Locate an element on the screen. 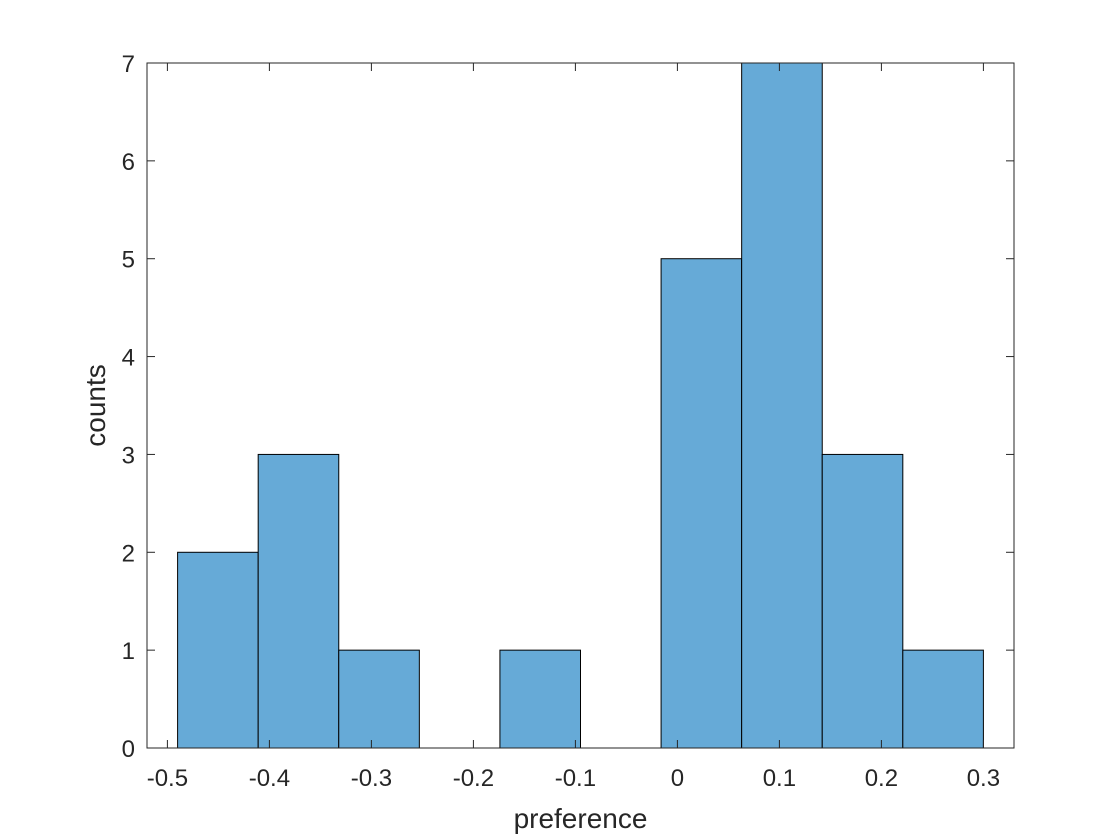 This screenshot has height=840, width=1120. x-tick-label: -0.4 is located at coordinates (269, 778).